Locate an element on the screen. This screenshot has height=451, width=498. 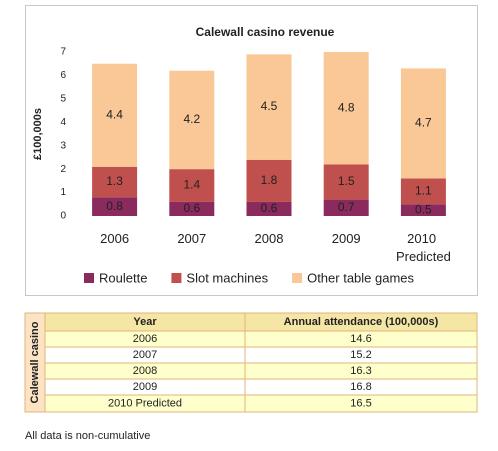
table-cell: 2006 is located at coordinates (145, 339).